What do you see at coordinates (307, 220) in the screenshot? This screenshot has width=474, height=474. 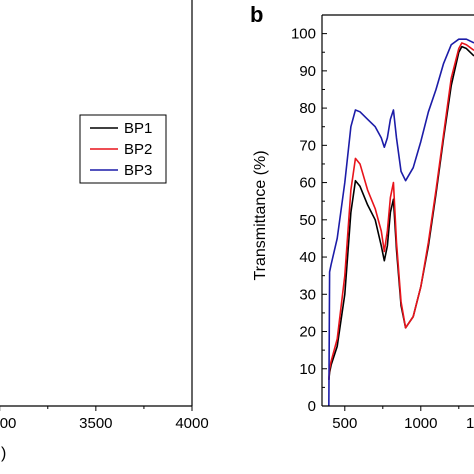 I see `y-tick-label: 50` at bounding box center [307, 220].